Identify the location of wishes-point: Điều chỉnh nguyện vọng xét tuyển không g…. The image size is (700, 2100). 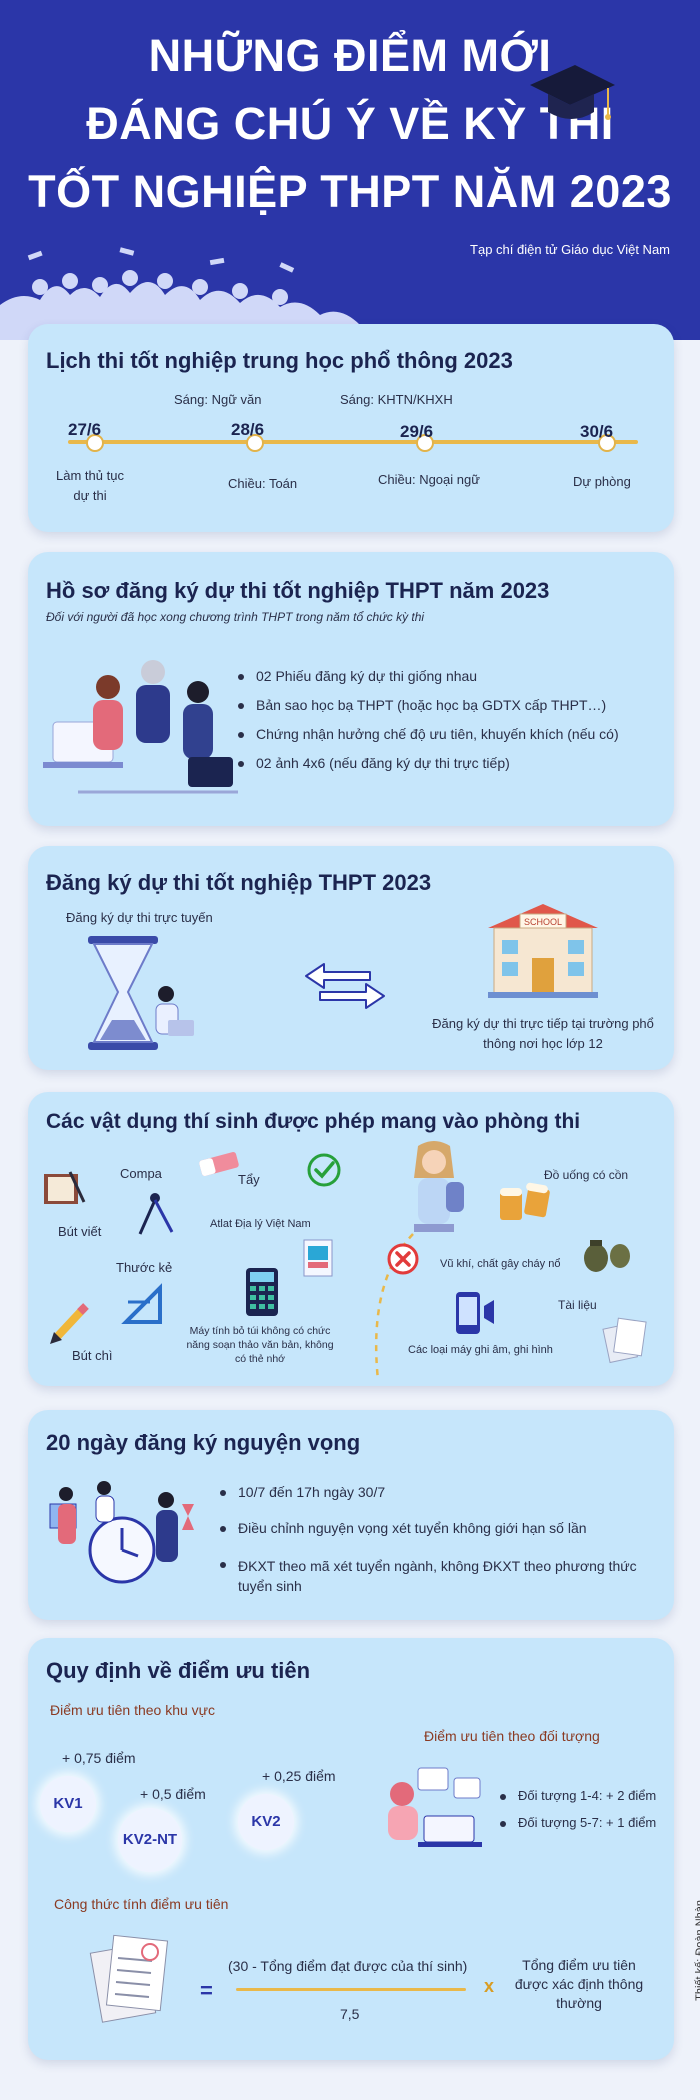
(435, 1528).